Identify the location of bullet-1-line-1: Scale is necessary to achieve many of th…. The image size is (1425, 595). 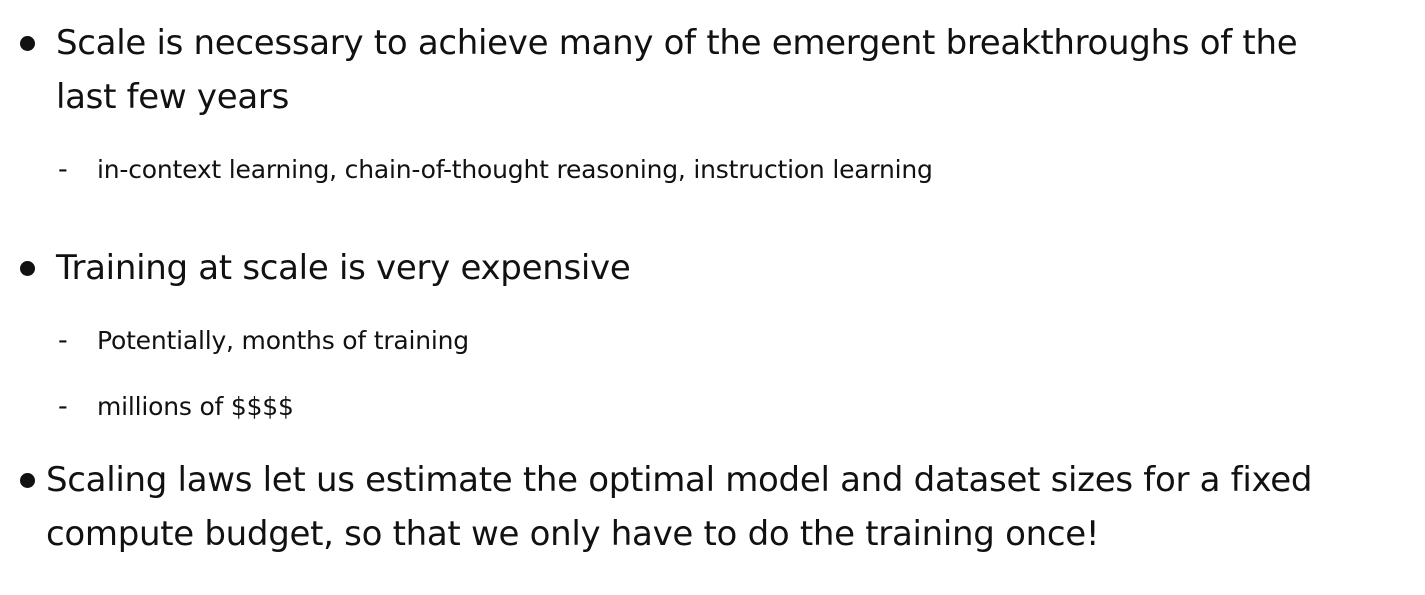
(677, 43).